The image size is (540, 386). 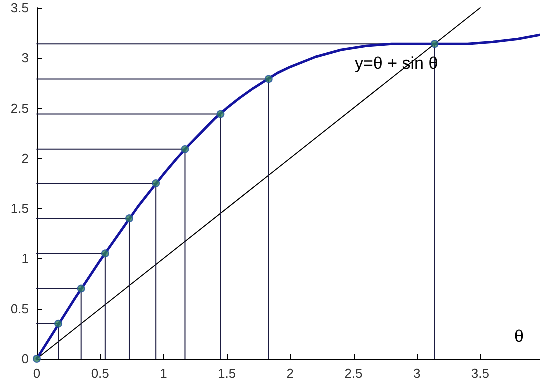 I want to click on x-tick-label: 3, so click(x=417, y=373).